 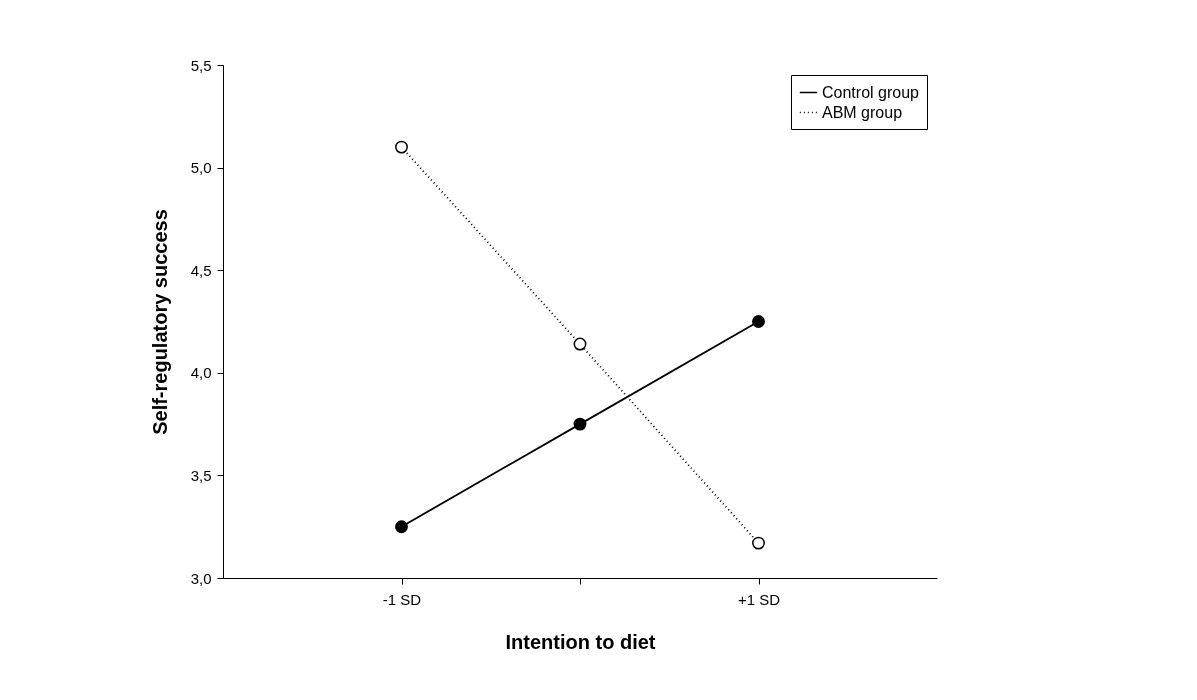 What do you see at coordinates (201, 475) in the screenshot?
I see `y-tick-label: 3,5` at bounding box center [201, 475].